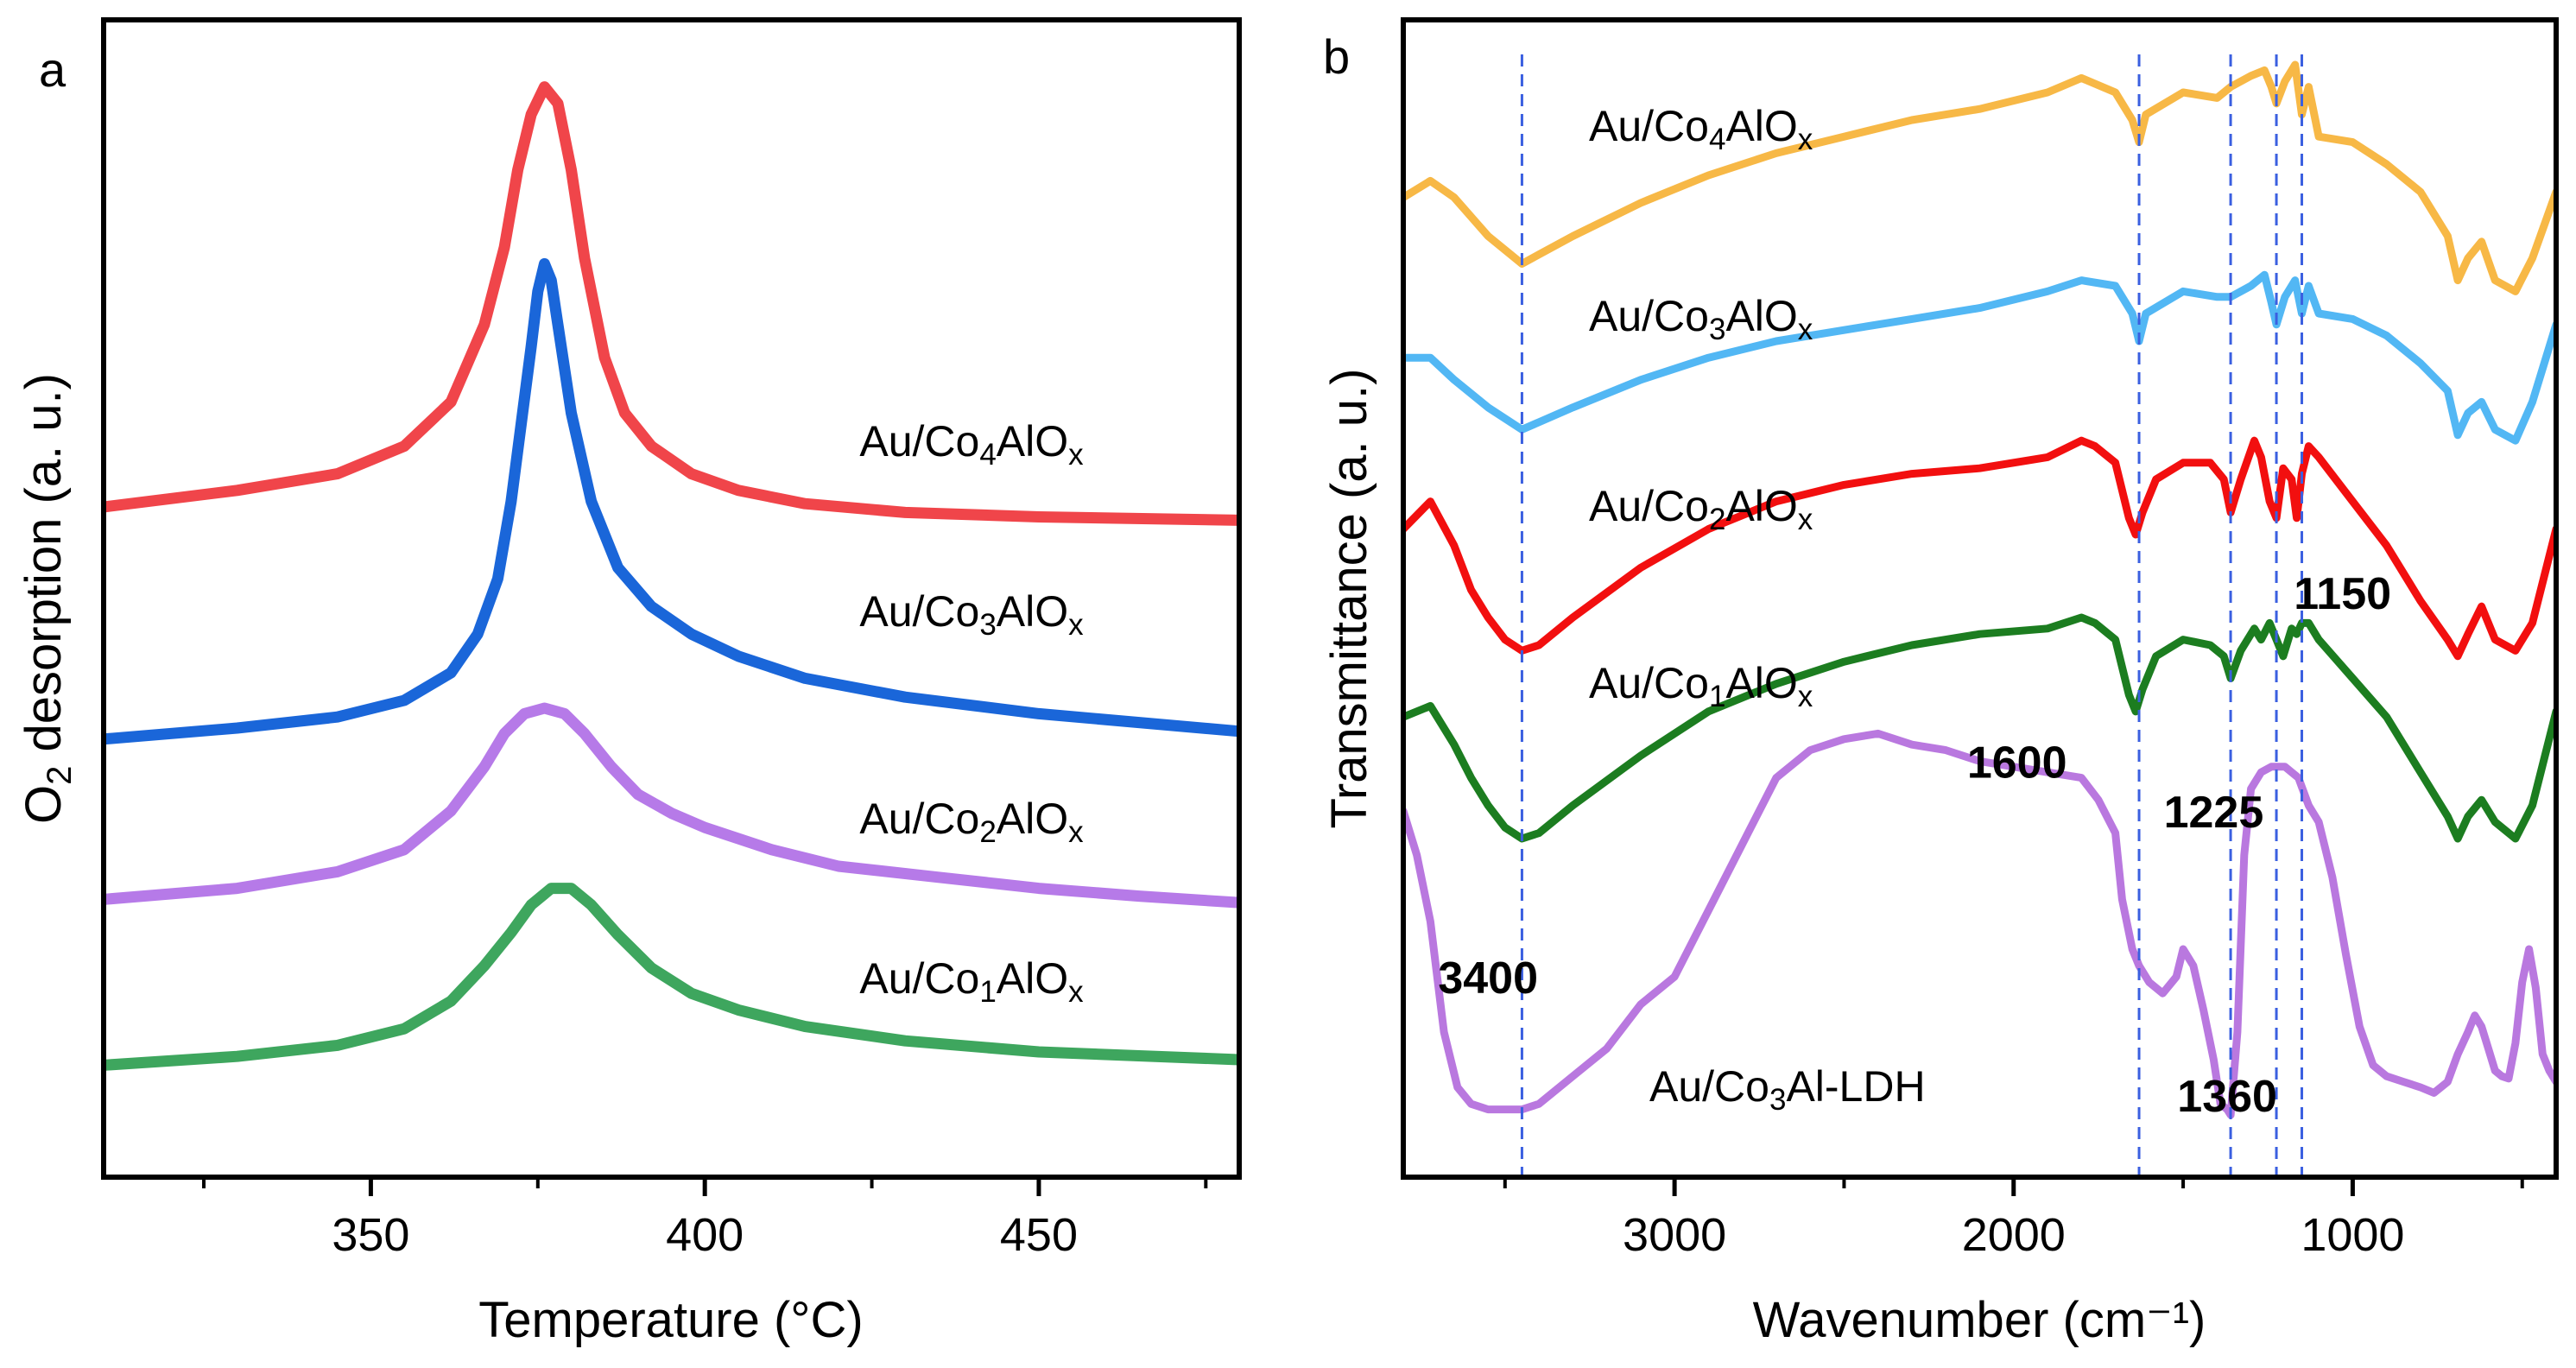 This screenshot has height=1368, width=2576. Describe the element at coordinates (1039, 1235) in the screenshot. I see `panel-a-x-tick-label: 450` at that location.